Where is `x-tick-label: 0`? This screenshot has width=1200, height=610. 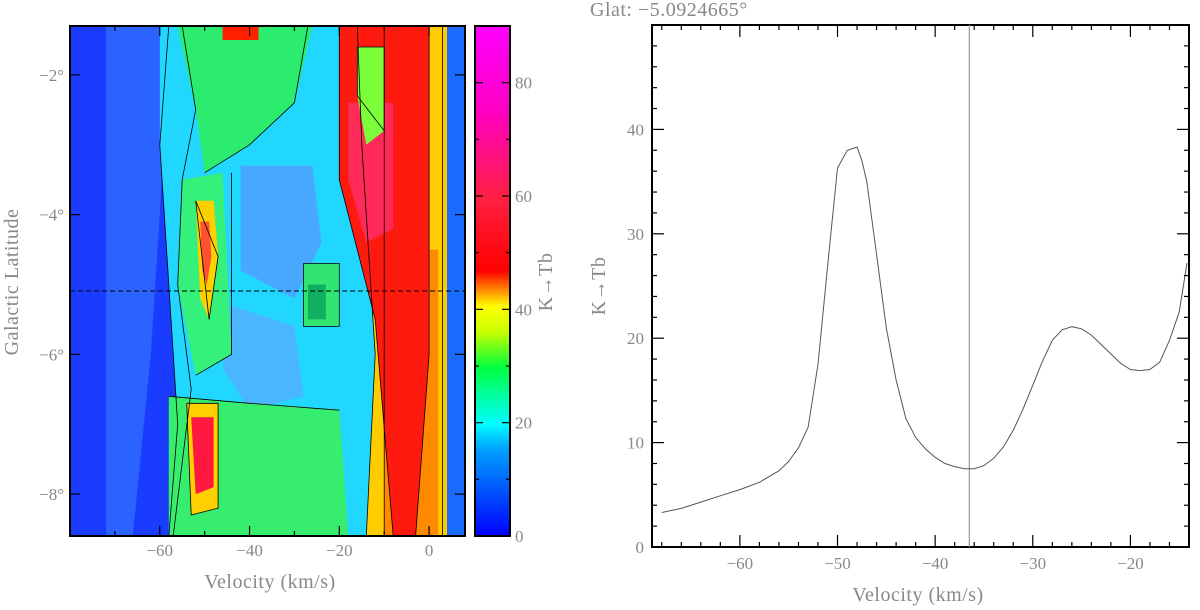 x-tick-label: 0 is located at coordinates (429, 550).